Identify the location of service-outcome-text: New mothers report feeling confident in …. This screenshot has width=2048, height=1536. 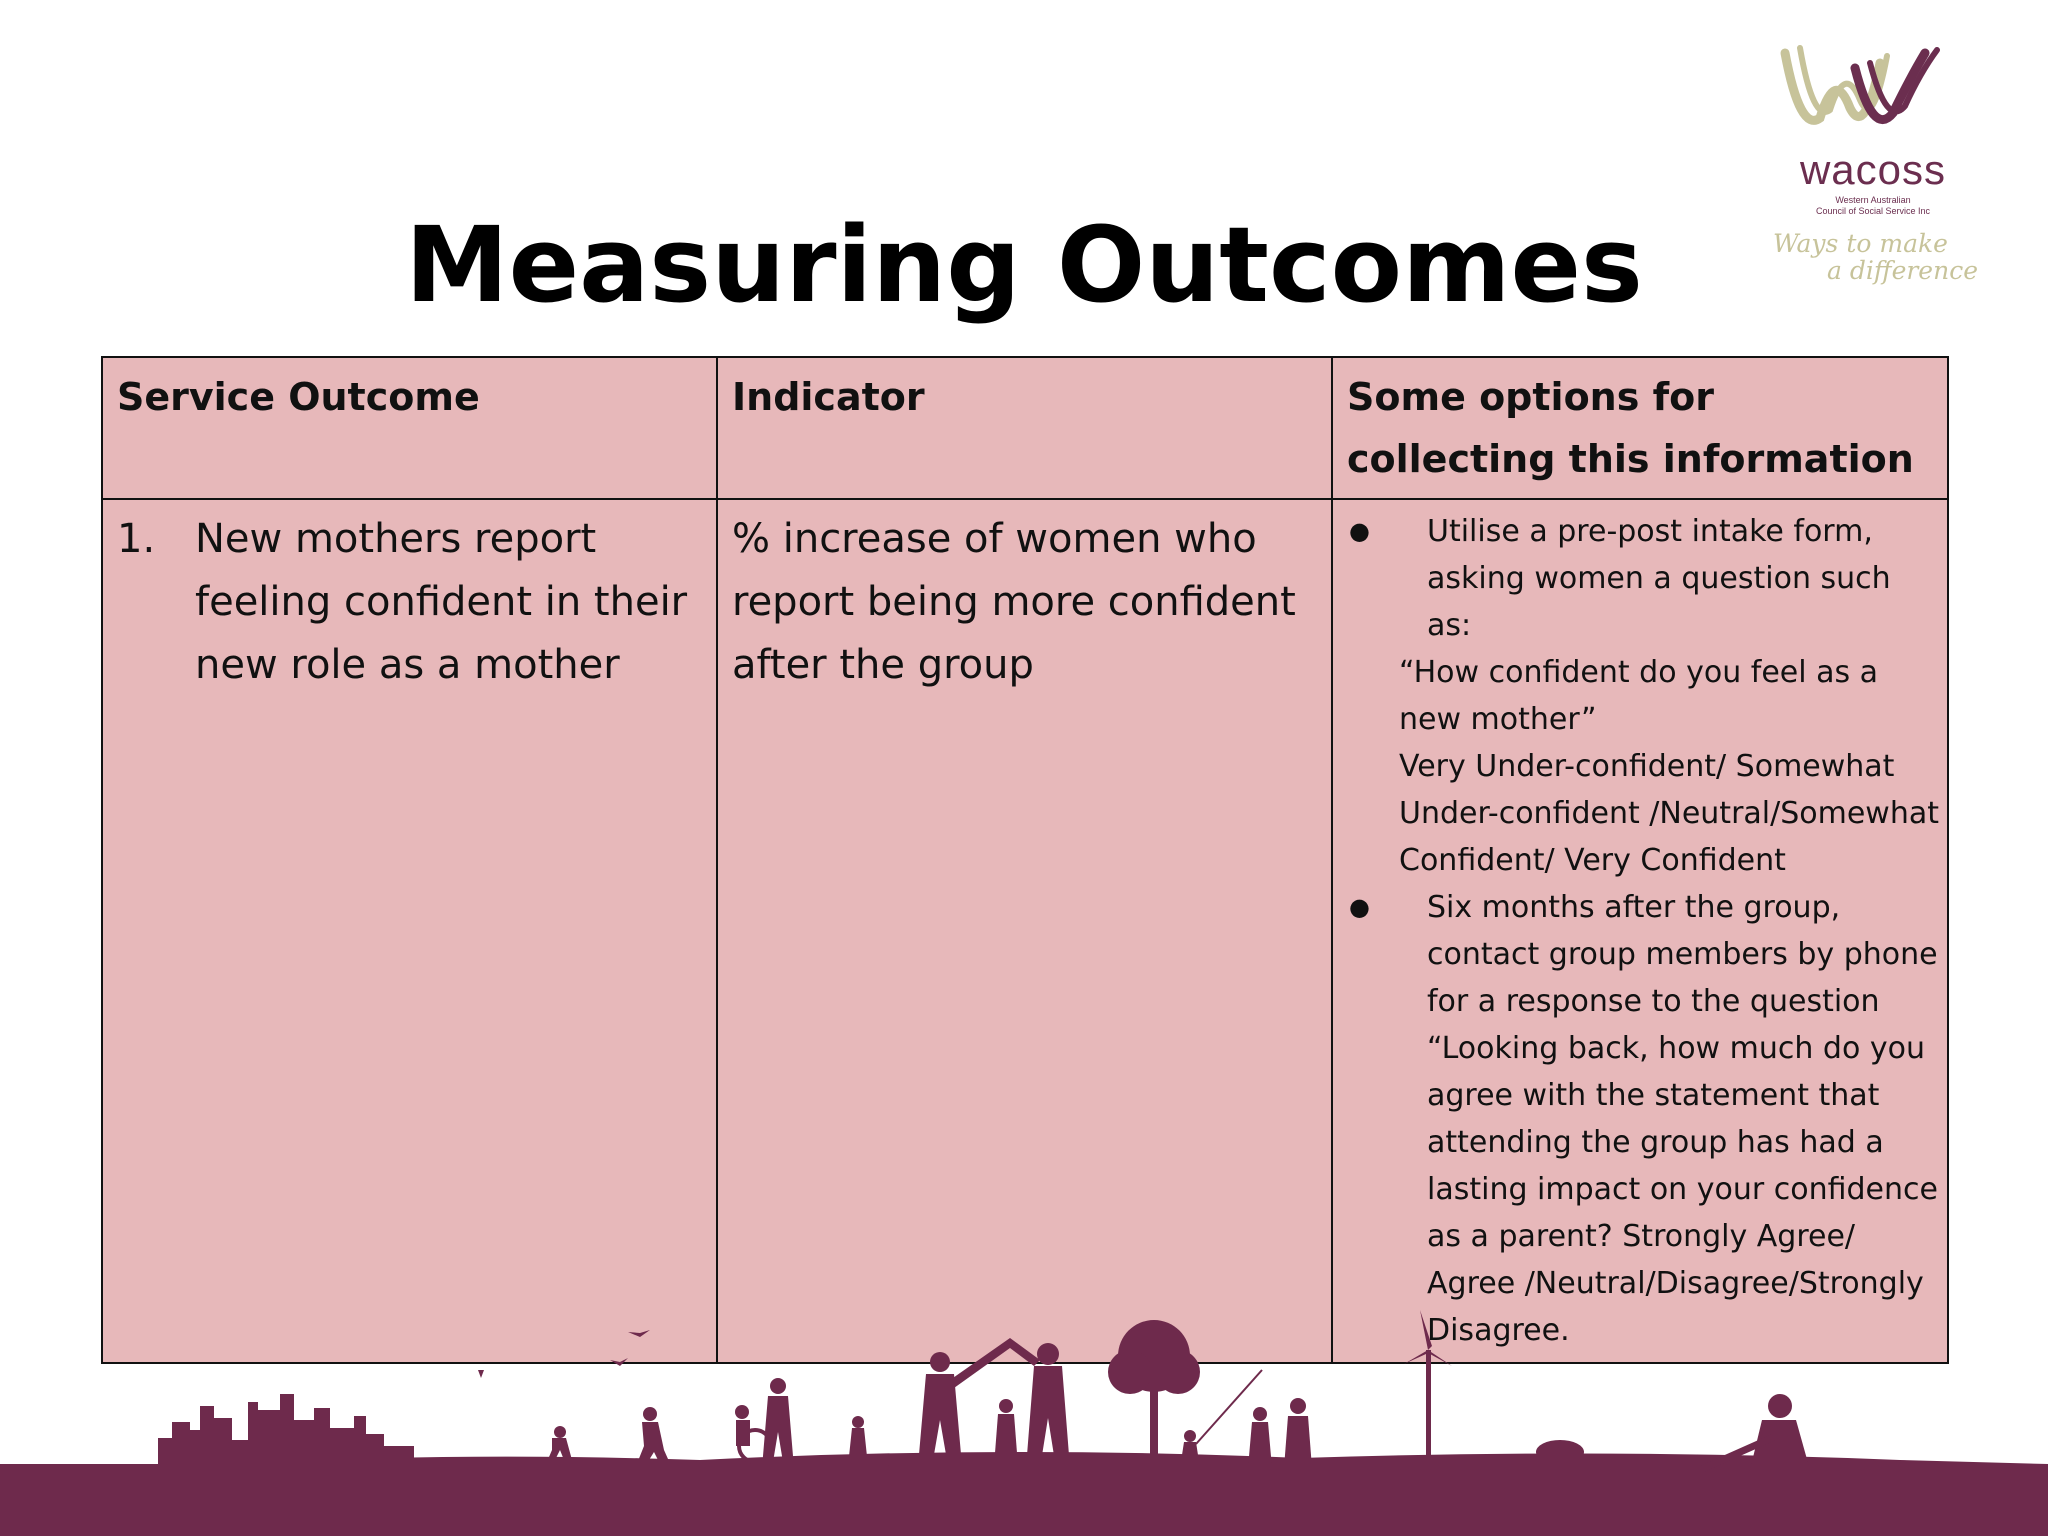
(441, 602).